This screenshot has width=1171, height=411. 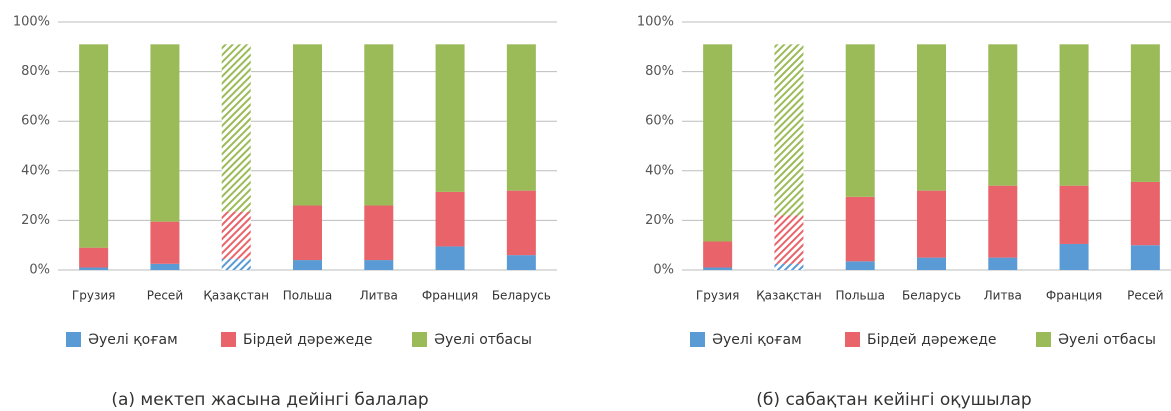 What do you see at coordinates (893, 400) in the screenshot?
I see `caption: (б) сабақтан кейінгі оқушылар` at bounding box center [893, 400].